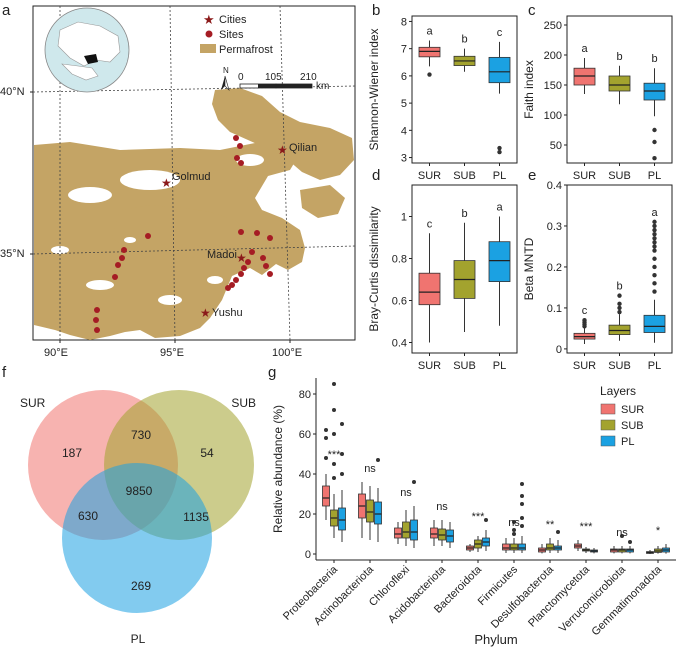 The image size is (685, 651). I want to click on panel-e-letter: e, so click(532, 175).